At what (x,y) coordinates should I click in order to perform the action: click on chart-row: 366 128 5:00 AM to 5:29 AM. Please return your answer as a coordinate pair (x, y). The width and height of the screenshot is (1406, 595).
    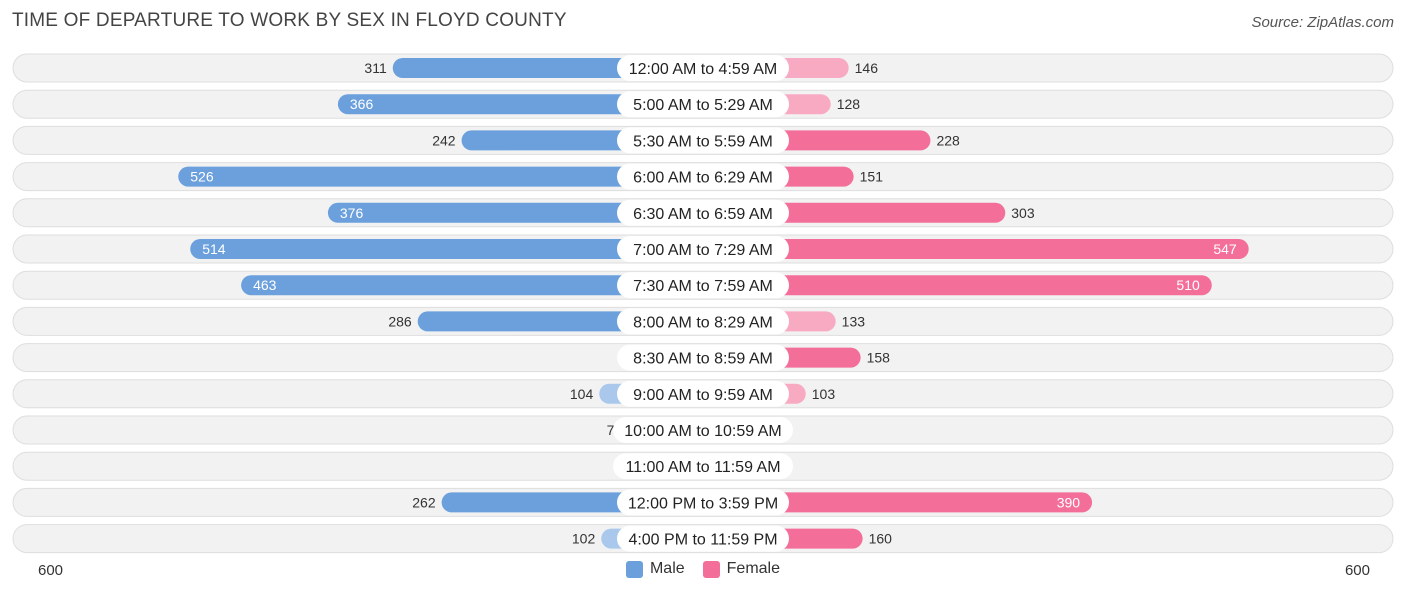
    Looking at the image, I should click on (703, 104).